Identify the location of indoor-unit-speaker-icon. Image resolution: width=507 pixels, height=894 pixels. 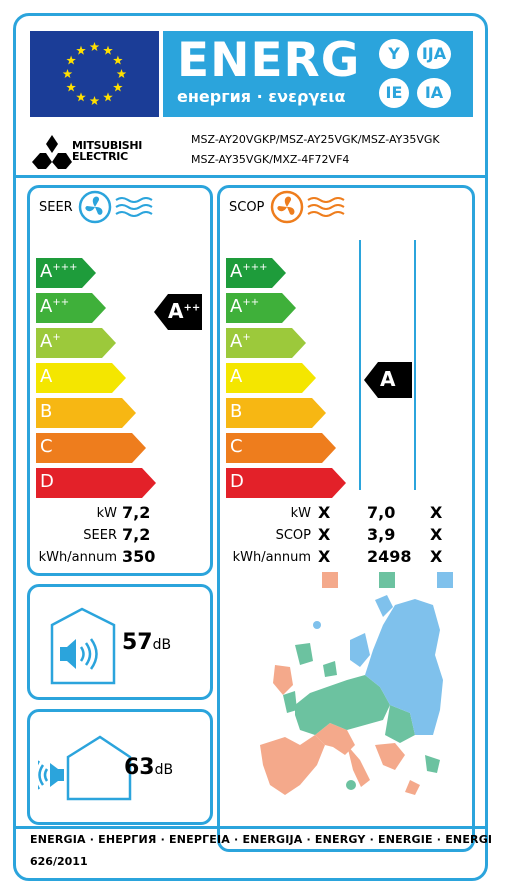
(83, 646).